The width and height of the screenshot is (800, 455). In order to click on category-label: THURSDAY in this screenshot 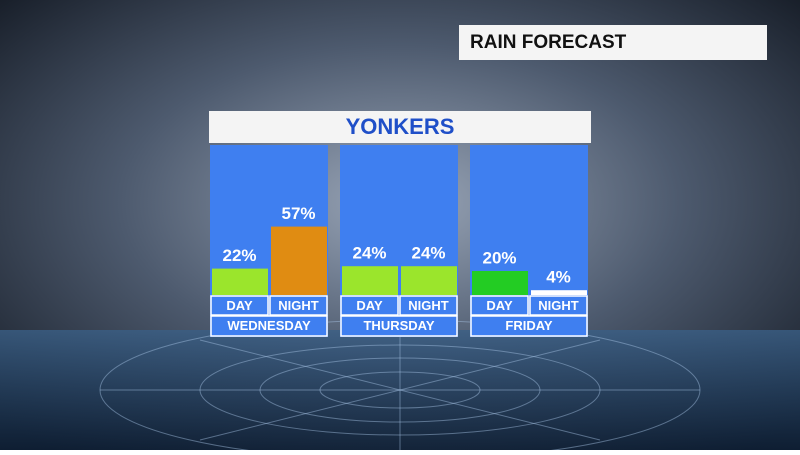, I will do `click(398, 325)`.